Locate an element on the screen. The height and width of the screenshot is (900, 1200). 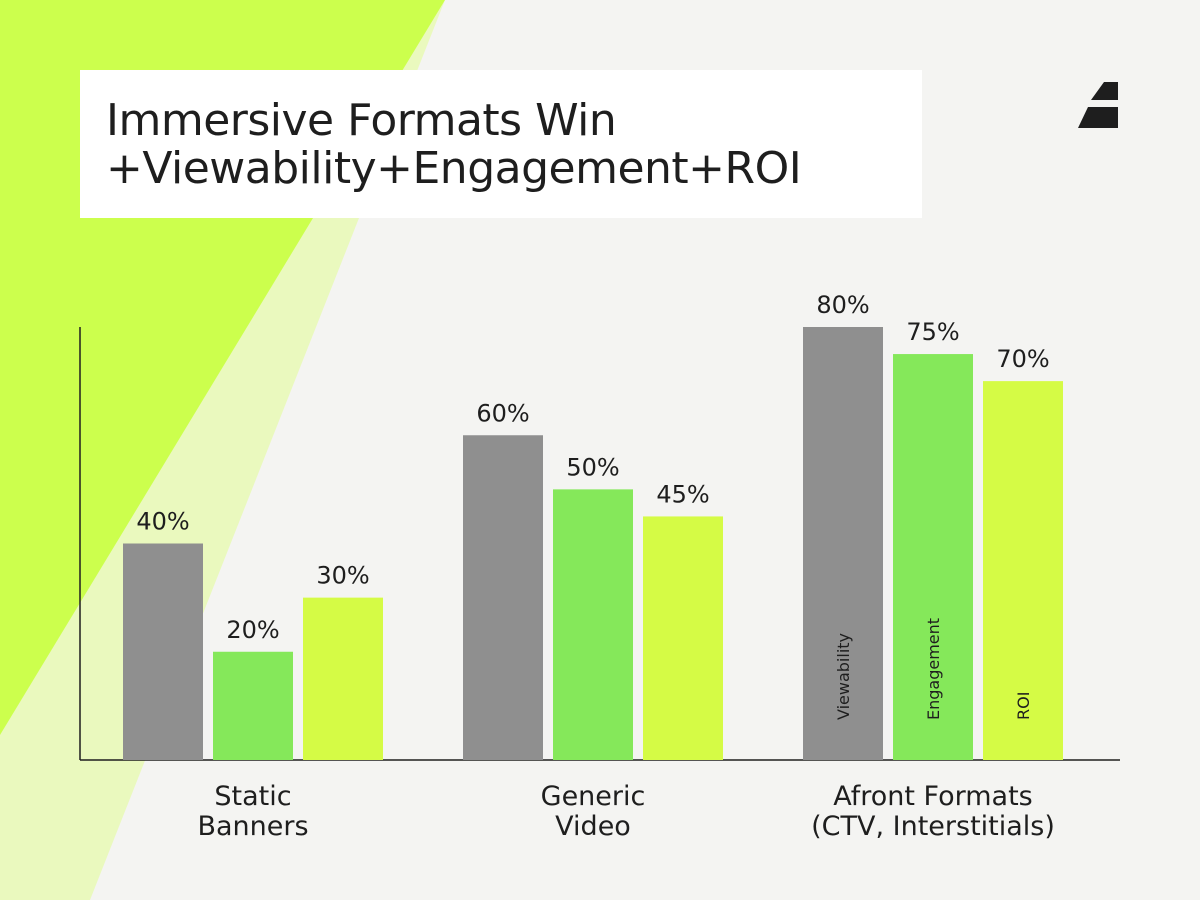
data-label: 40% is located at coordinates (162, 522).